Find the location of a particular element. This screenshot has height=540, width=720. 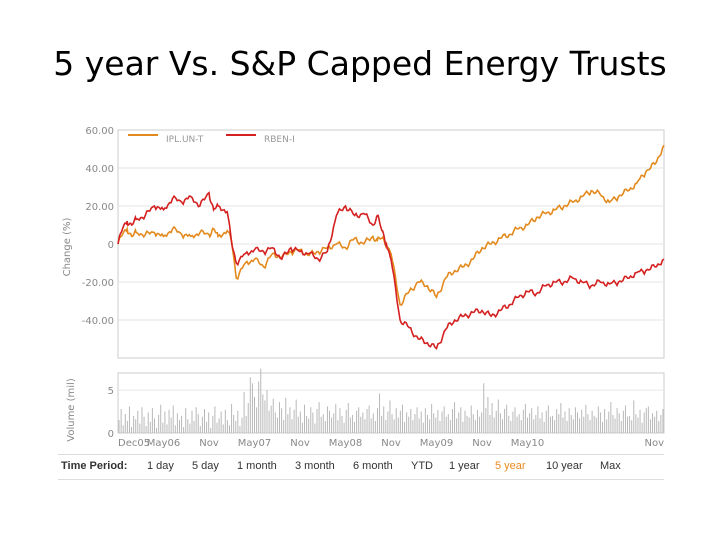

y-tick-label: 0 is located at coordinates (111, 245).